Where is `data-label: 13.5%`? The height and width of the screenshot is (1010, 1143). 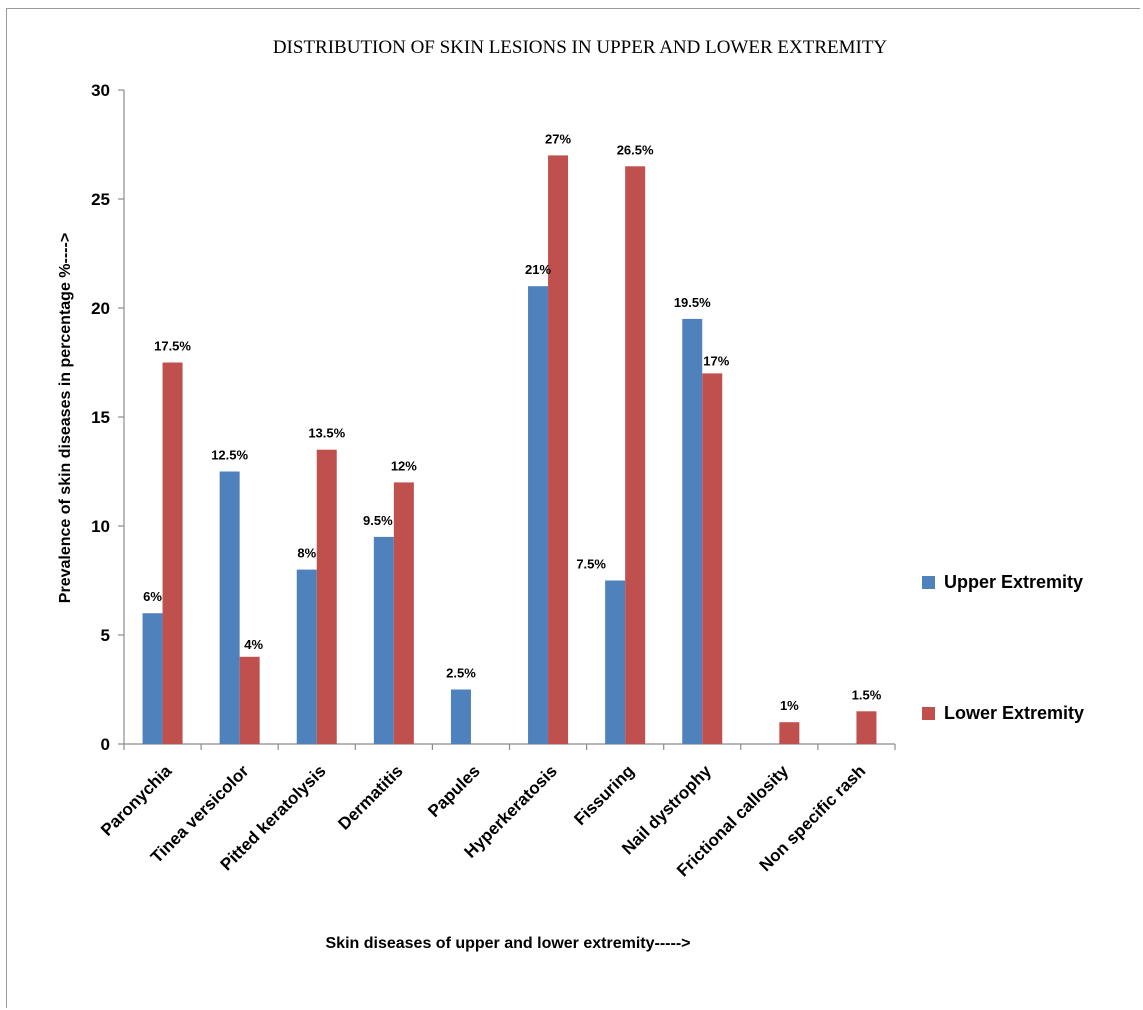 data-label: 13.5% is located at coordinates (326, 433).